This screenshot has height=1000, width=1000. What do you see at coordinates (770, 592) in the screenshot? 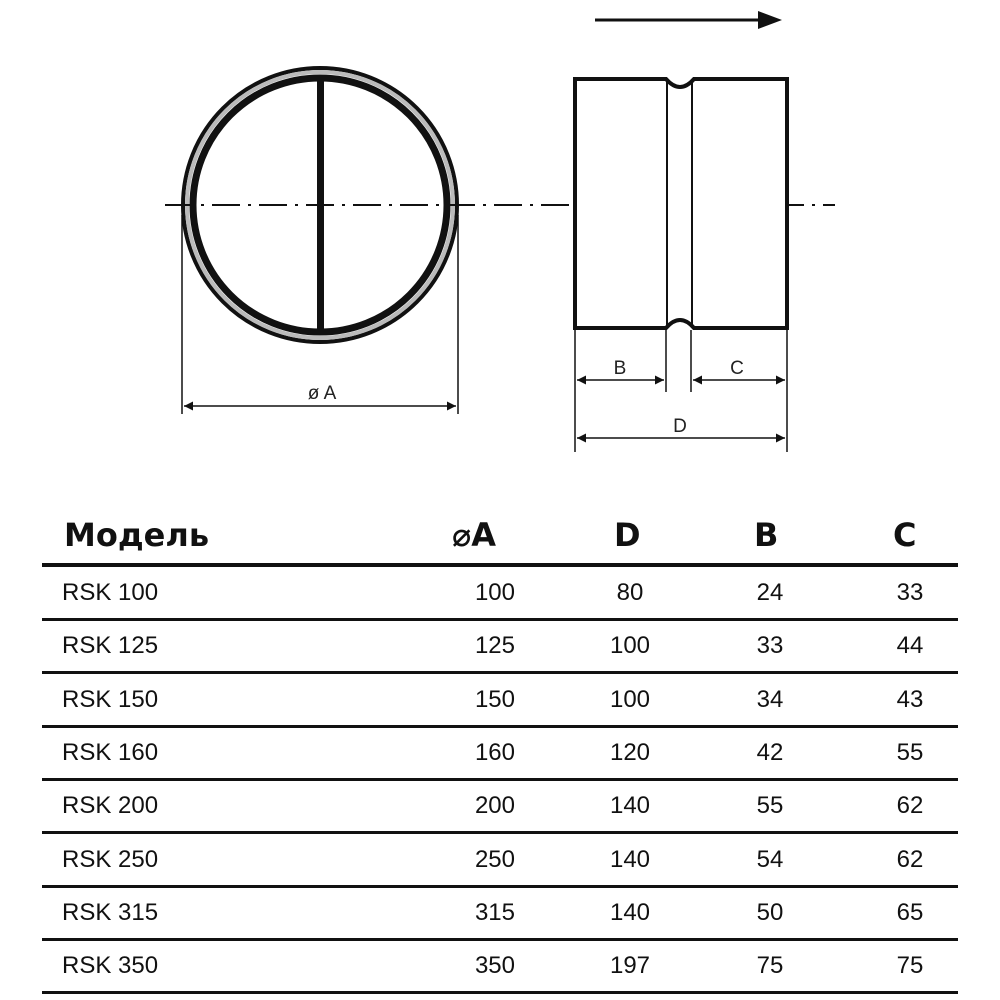
I see `cell-b: 24` at bounding box center [770, 592].